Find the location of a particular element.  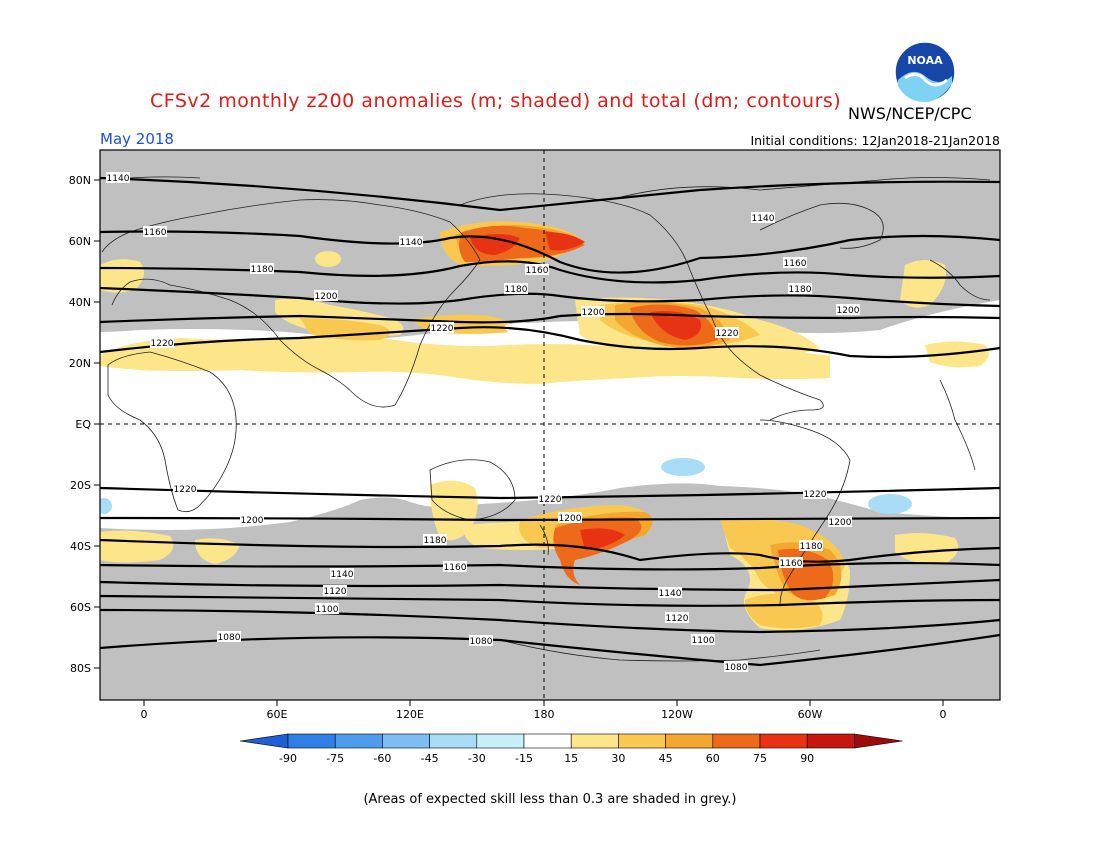

lon-label: 120W is located at coordinates (677, 714).